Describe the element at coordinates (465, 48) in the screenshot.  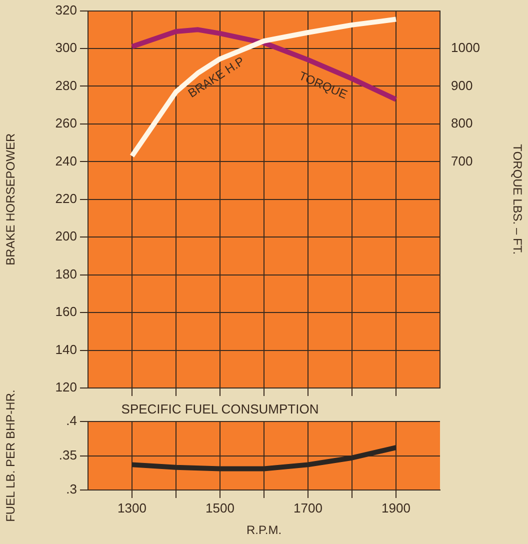
I see `y2-tick-label: 1000` at that location.